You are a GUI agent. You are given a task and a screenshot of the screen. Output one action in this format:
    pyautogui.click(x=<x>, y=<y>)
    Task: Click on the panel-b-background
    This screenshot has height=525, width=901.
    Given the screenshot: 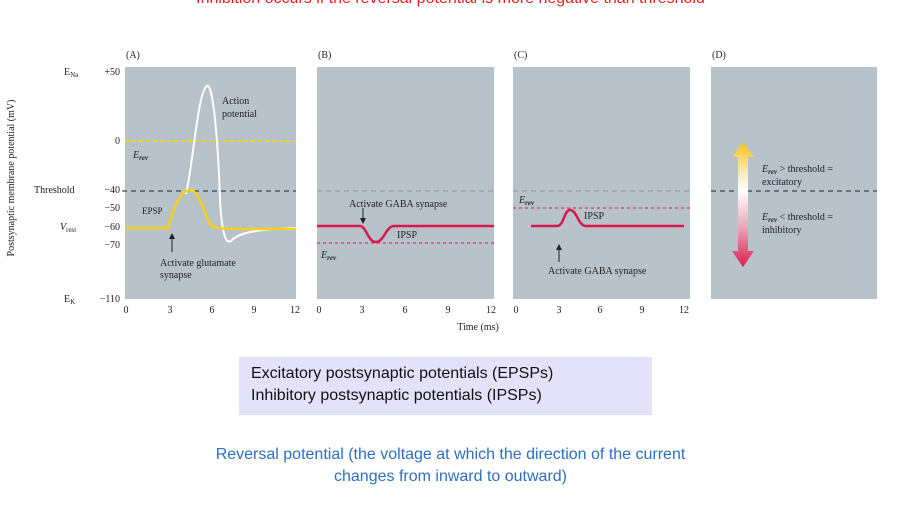 What is the action you would take?
    pyautogui.click(x=405, y=183)
    